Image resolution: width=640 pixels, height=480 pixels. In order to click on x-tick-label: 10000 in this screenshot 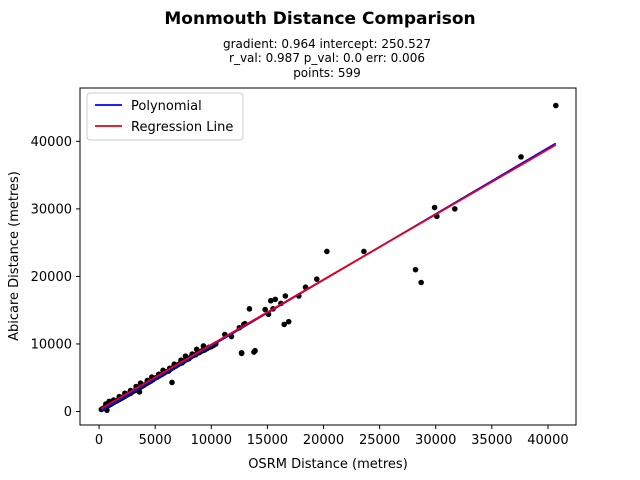, I will do `click(211, 440)`.